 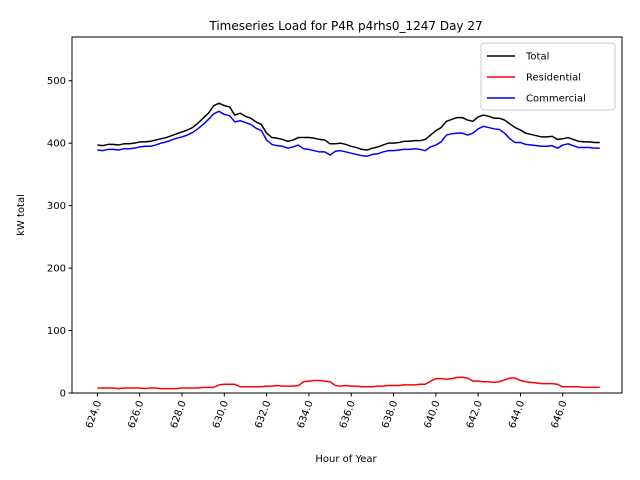 I want to click on legend-label-commercial: Commercial, so click(x=556, y=99).